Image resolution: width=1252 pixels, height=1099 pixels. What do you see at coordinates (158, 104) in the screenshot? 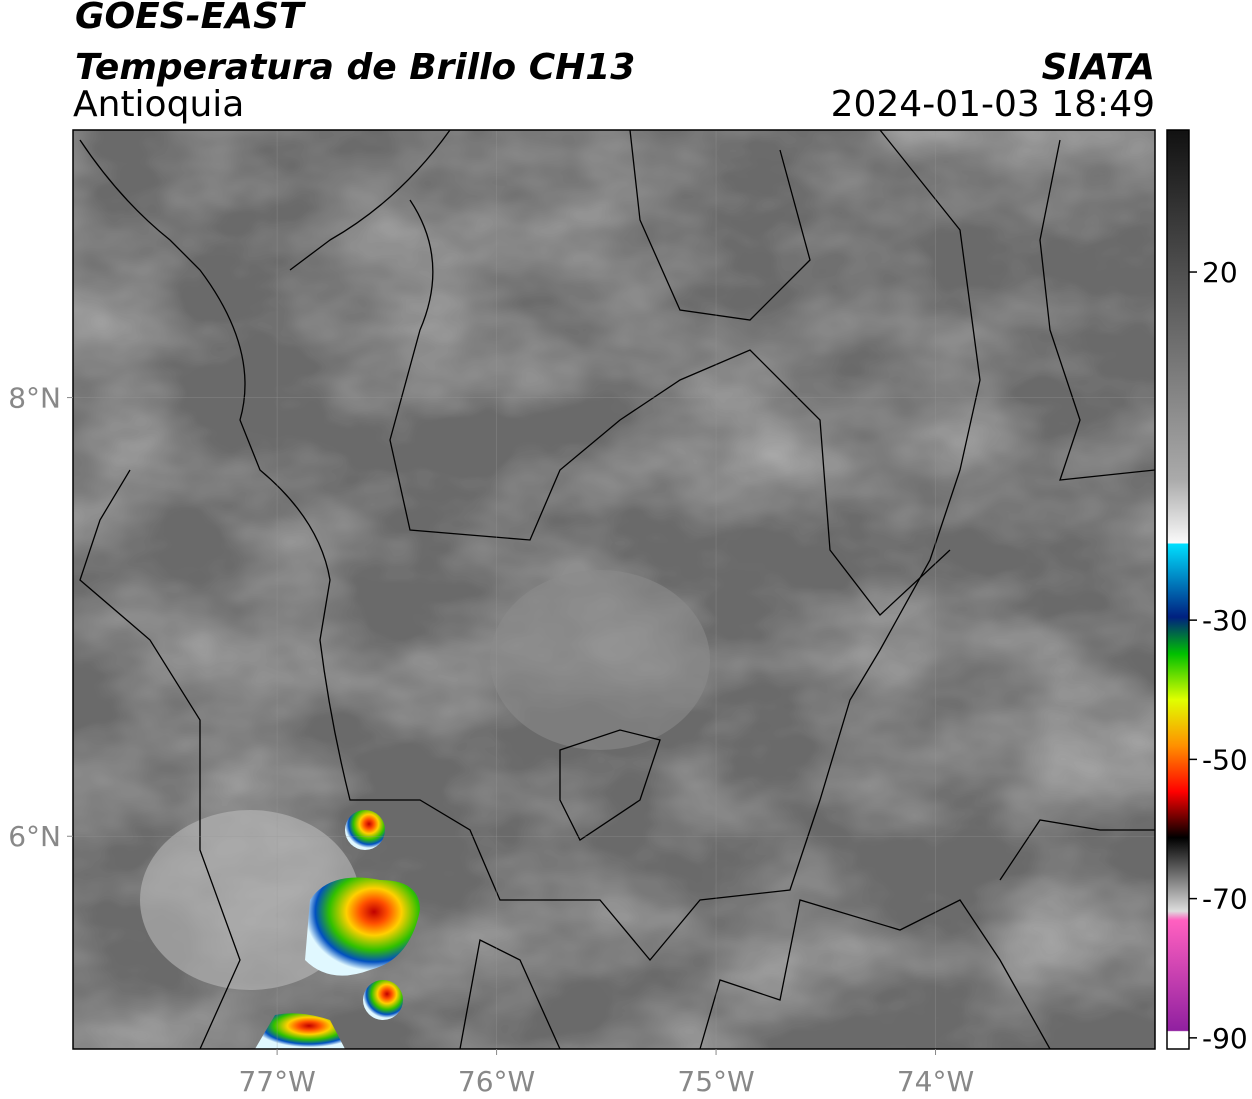
I see `region: Antioquia` at bounding box center [158, 104].